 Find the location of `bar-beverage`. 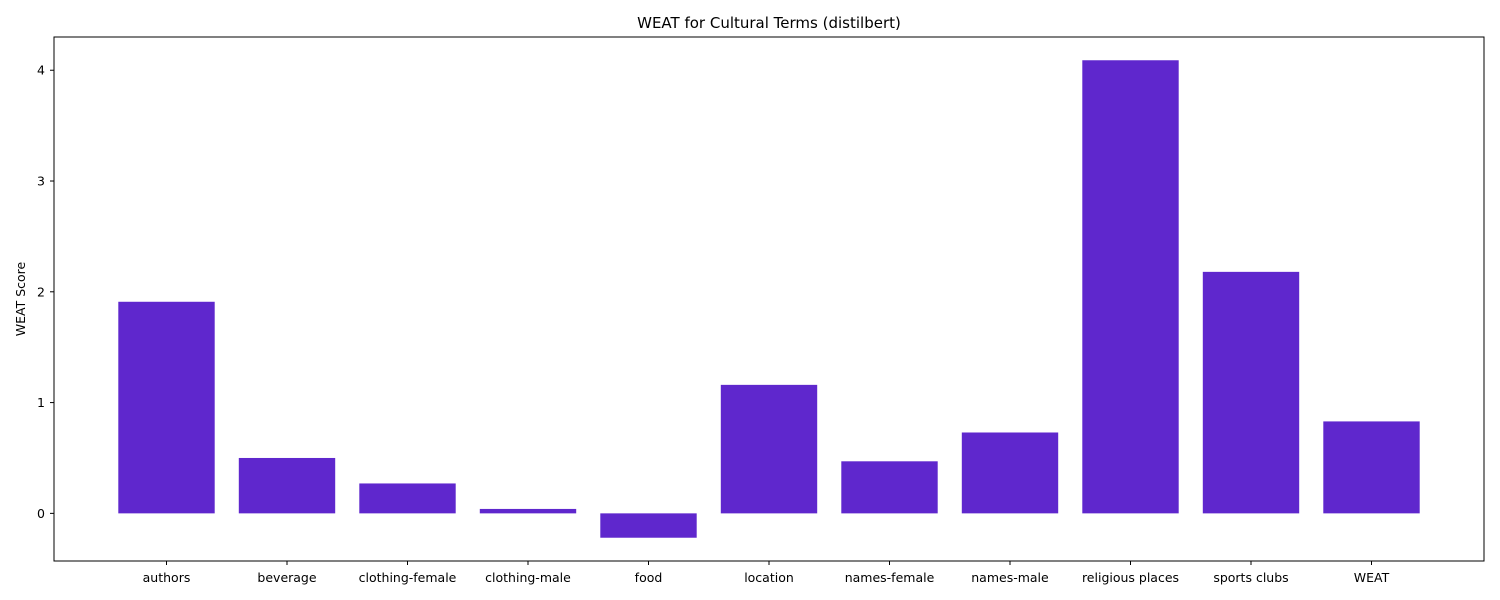

bar-beverage is located at coordinates (287, 485).